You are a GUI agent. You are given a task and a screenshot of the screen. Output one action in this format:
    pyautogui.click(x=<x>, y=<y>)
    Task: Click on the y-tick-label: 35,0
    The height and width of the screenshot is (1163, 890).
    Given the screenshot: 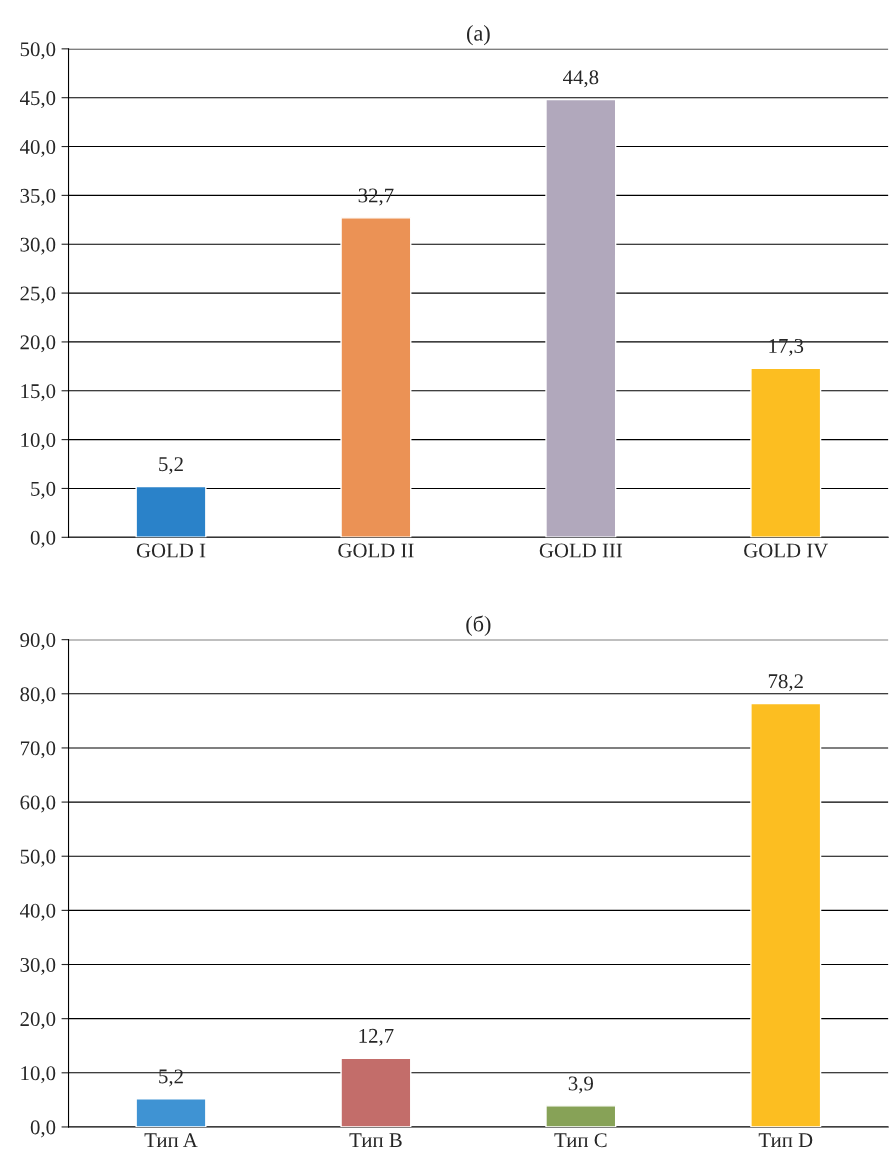 What is the action you would take?
    pyautogui.click(x=38, y=197)
    